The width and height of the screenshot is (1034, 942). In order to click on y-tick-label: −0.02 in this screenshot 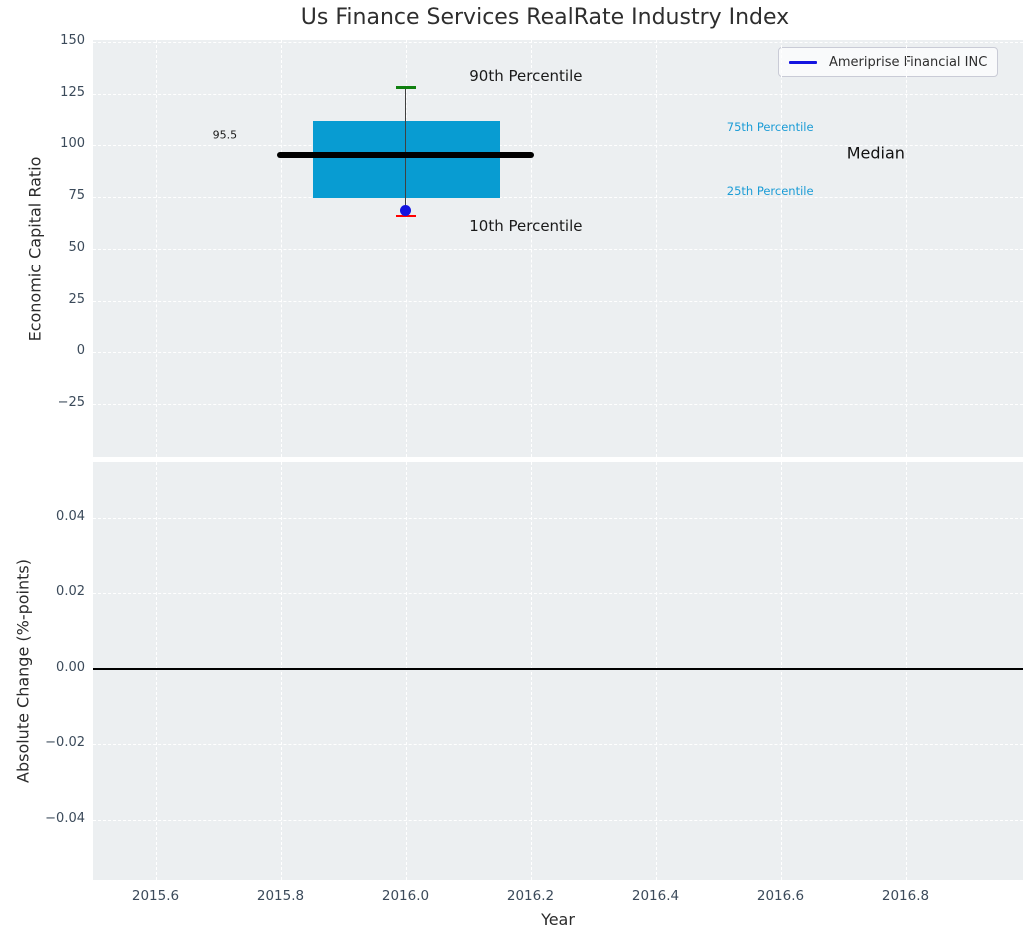, I will do `click(65, 743)`.